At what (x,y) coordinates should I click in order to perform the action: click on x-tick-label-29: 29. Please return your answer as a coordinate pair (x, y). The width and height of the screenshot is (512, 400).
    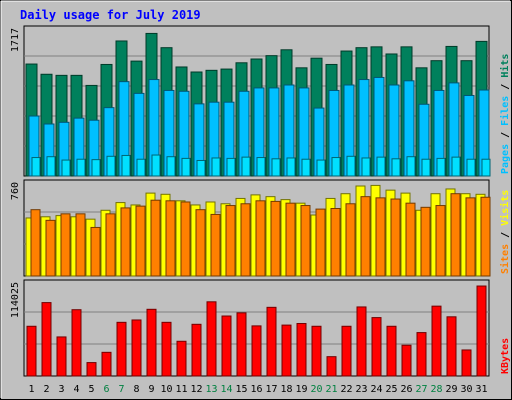
    Looking at the image, I should click on (451, 389).